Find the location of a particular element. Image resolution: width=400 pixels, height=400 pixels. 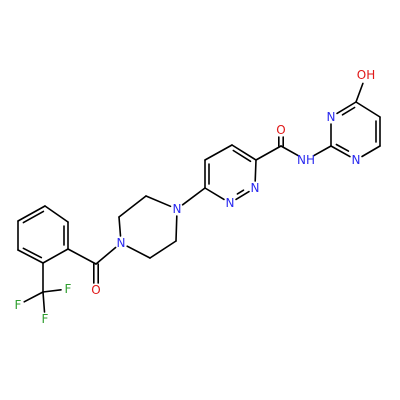

bond-oh-pm_c4 is located at coordinates (359, 92).